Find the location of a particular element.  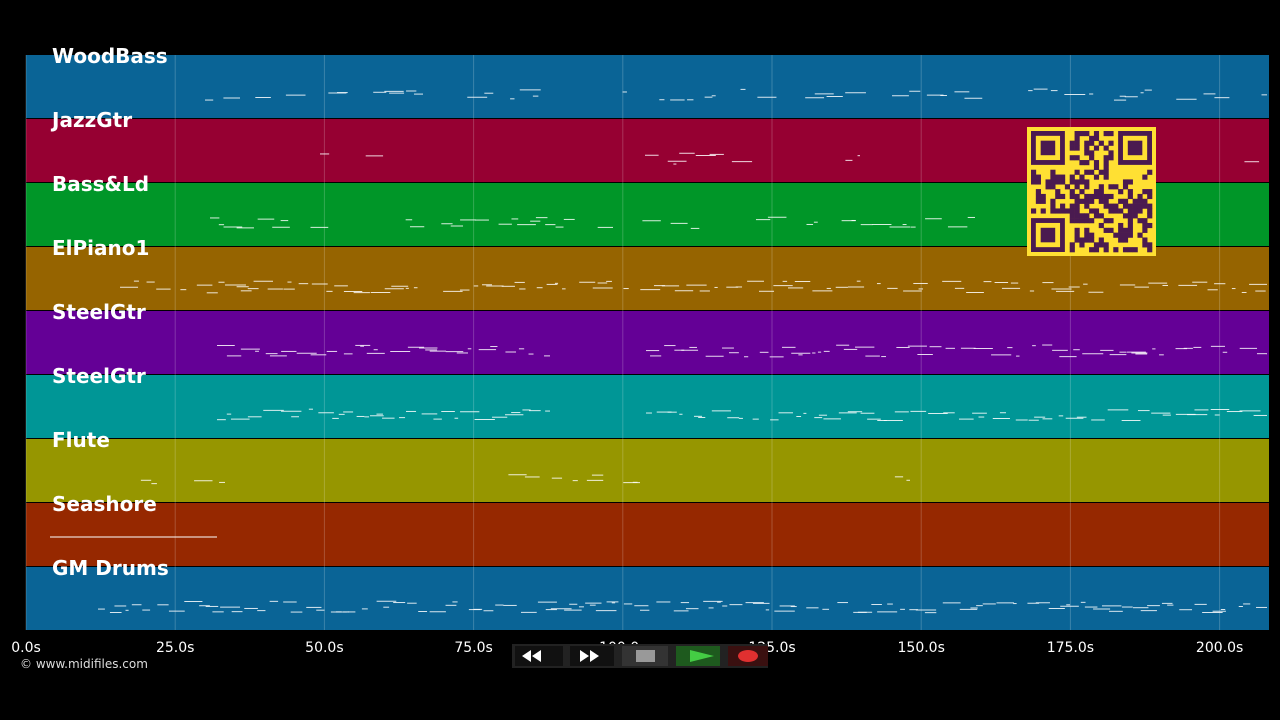

track-name: Seashore is located at coordinates (104, 504).